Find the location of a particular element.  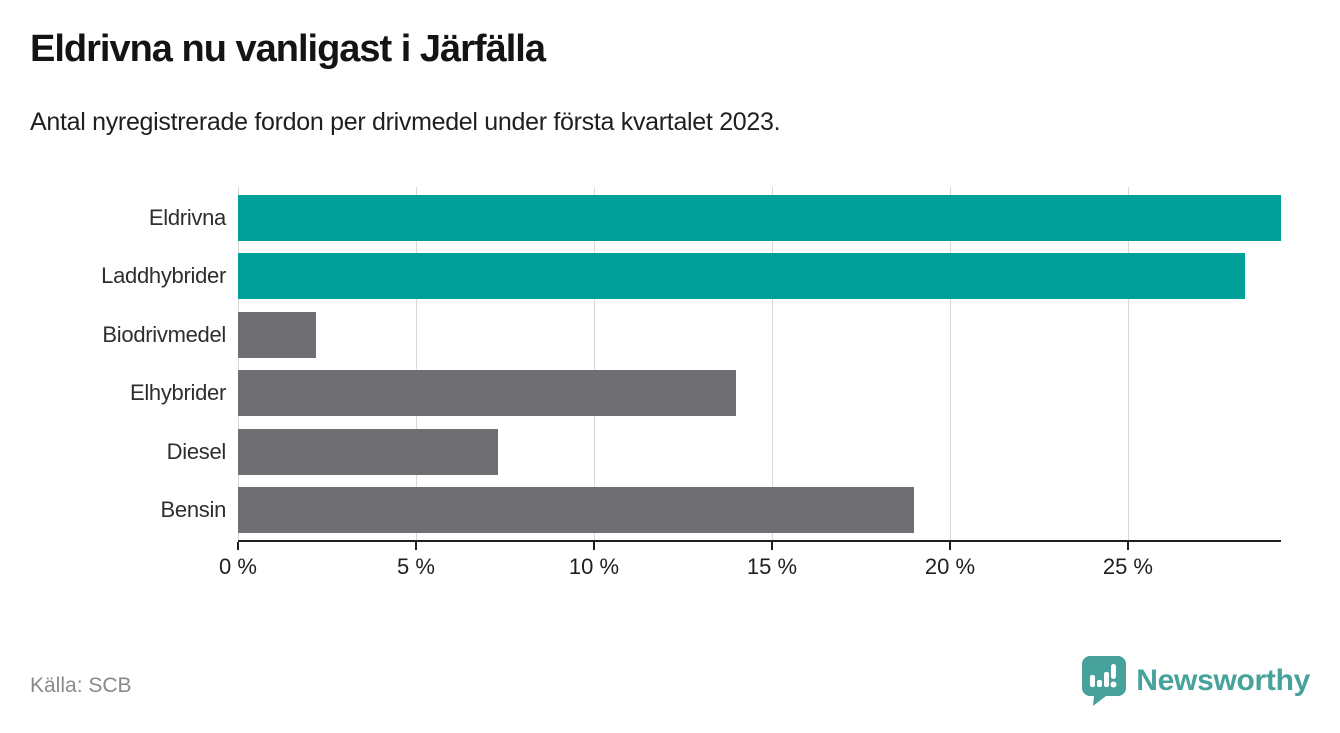

x-axis-tick-label: 20 % is located at coordinates (950, 566).